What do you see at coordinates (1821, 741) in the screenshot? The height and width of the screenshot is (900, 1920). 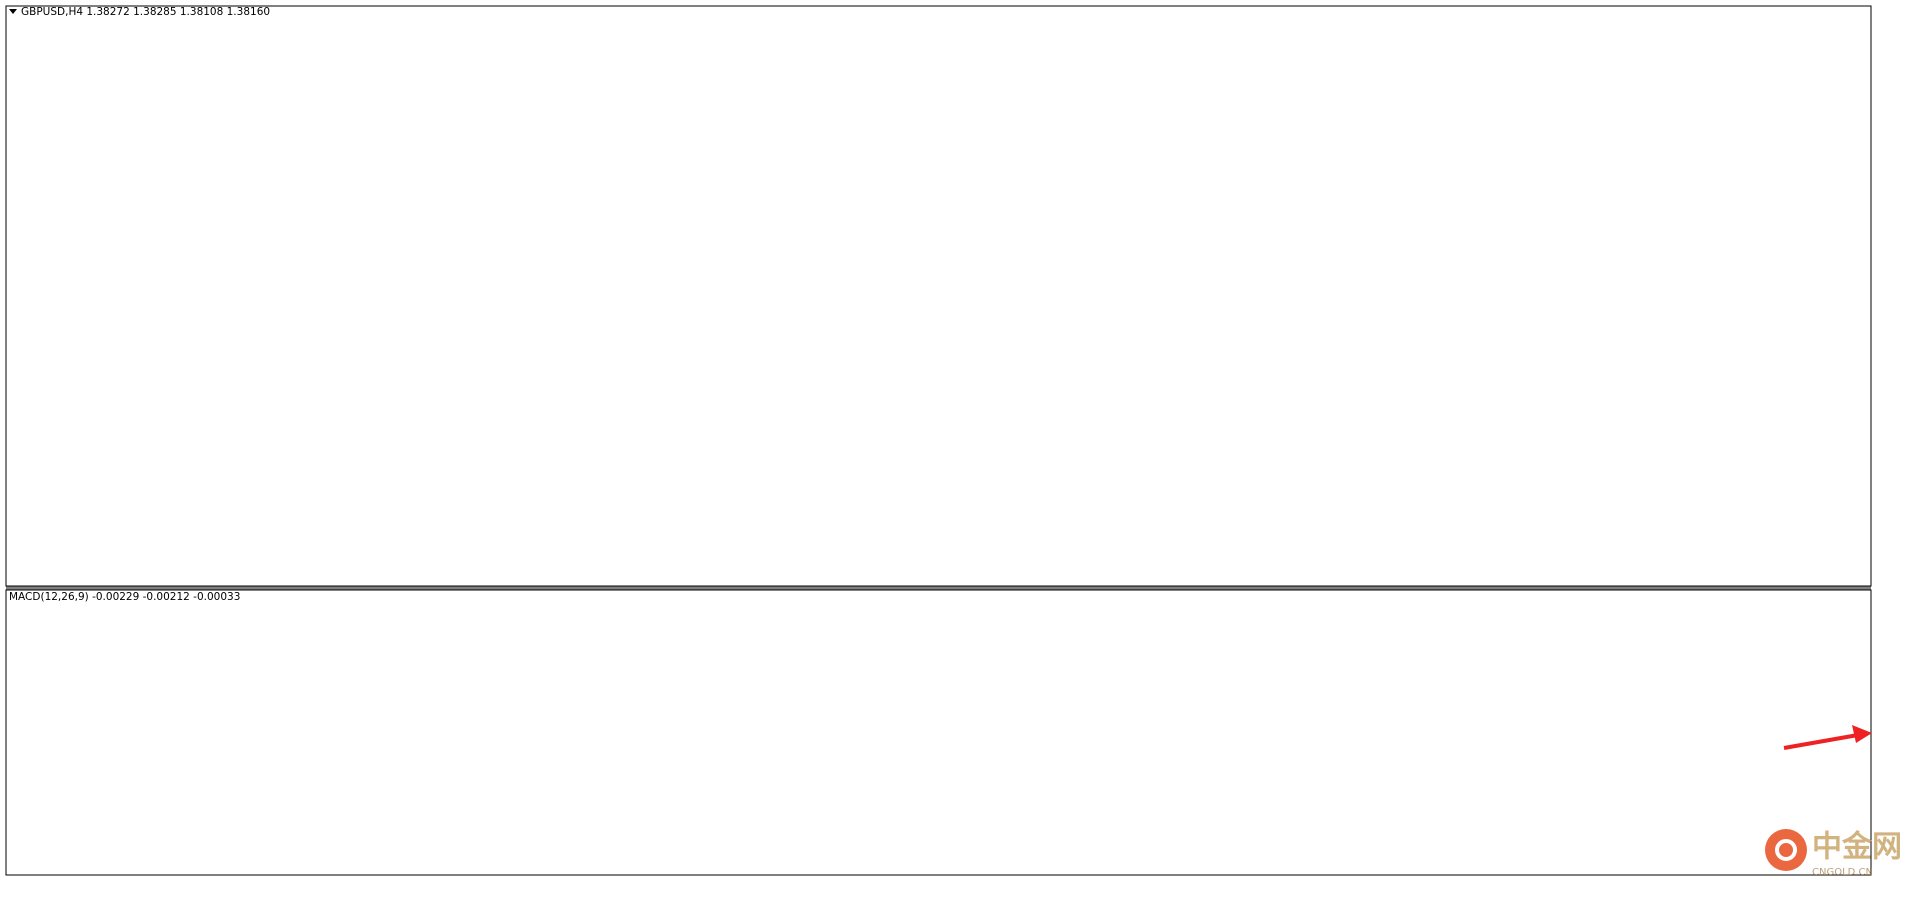 I see `annotation-arrow` at bounding box center [1821, 741].